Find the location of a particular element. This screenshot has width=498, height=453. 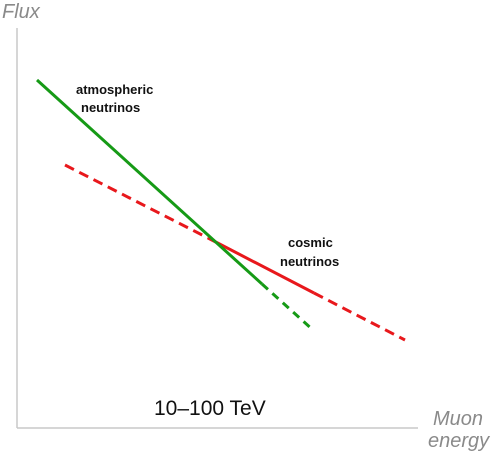

cosmic-neutrinos-line-solid is located at coordinates (261, 265).